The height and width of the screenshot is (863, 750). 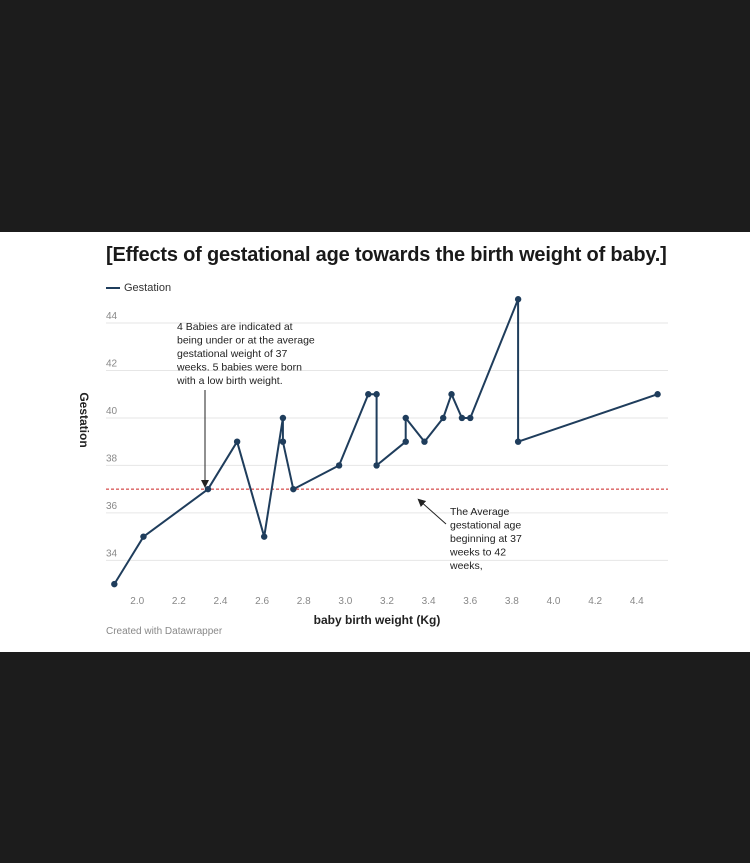 I want to click on annotation-left-line: being under or at the average, so click(x=246, y=341).